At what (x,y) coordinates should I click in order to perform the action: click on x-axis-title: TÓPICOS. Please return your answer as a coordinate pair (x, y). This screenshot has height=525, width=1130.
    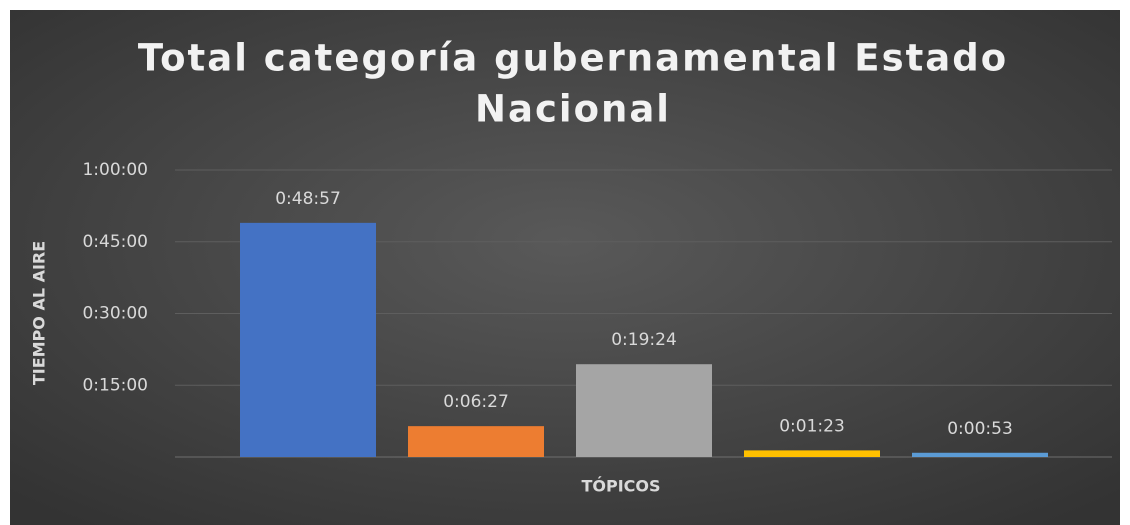
    Looking at the image, I should click on (620, 486).